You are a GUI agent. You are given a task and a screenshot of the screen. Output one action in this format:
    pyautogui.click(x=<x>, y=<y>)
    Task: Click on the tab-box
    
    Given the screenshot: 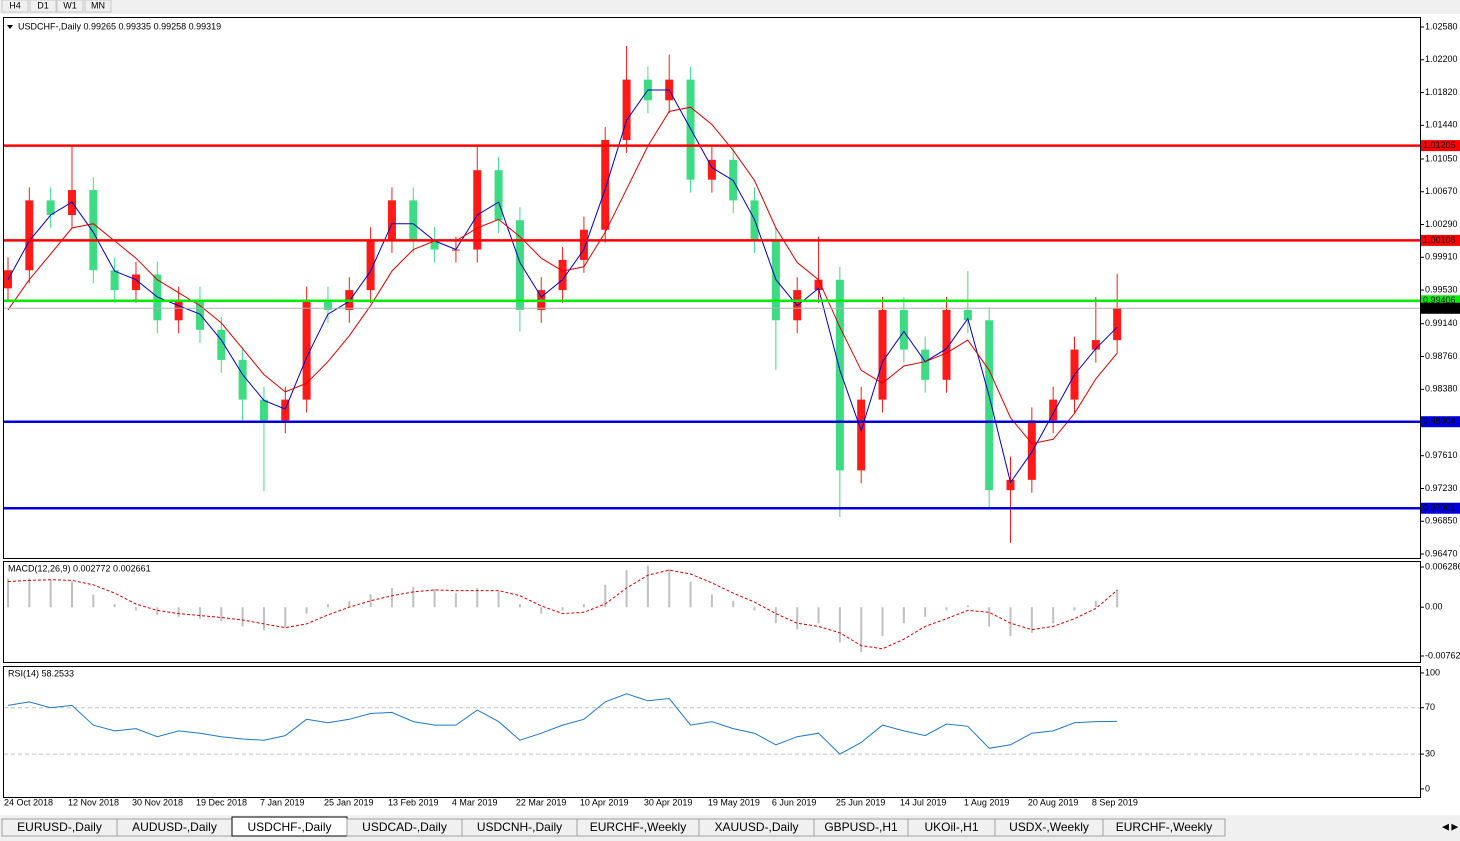 What is the action you would take?
    pyautogui.click(x=1164, y=827)
    